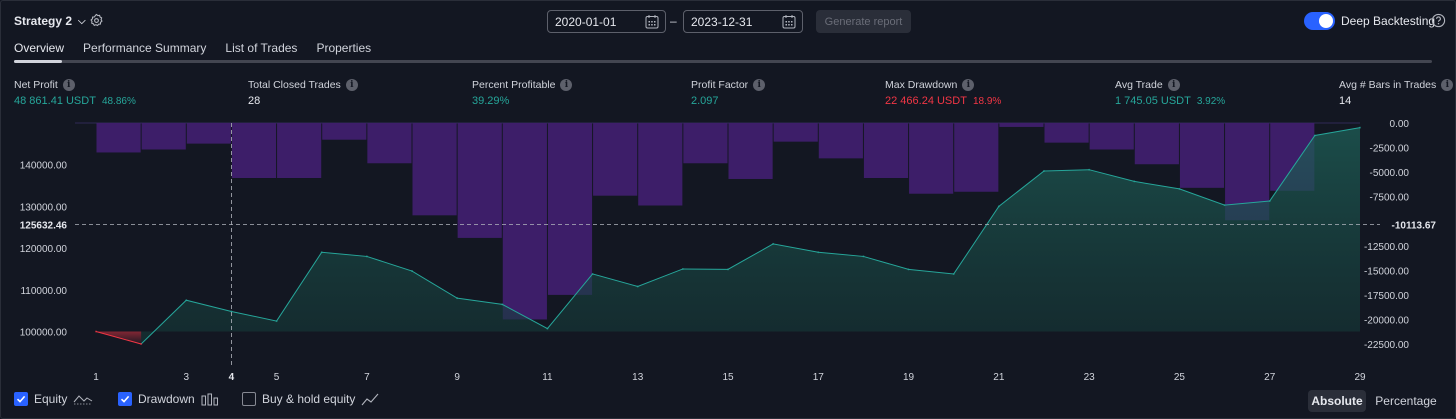  I want to click on left-axis-tick: 130000.00, so click(44, 207).